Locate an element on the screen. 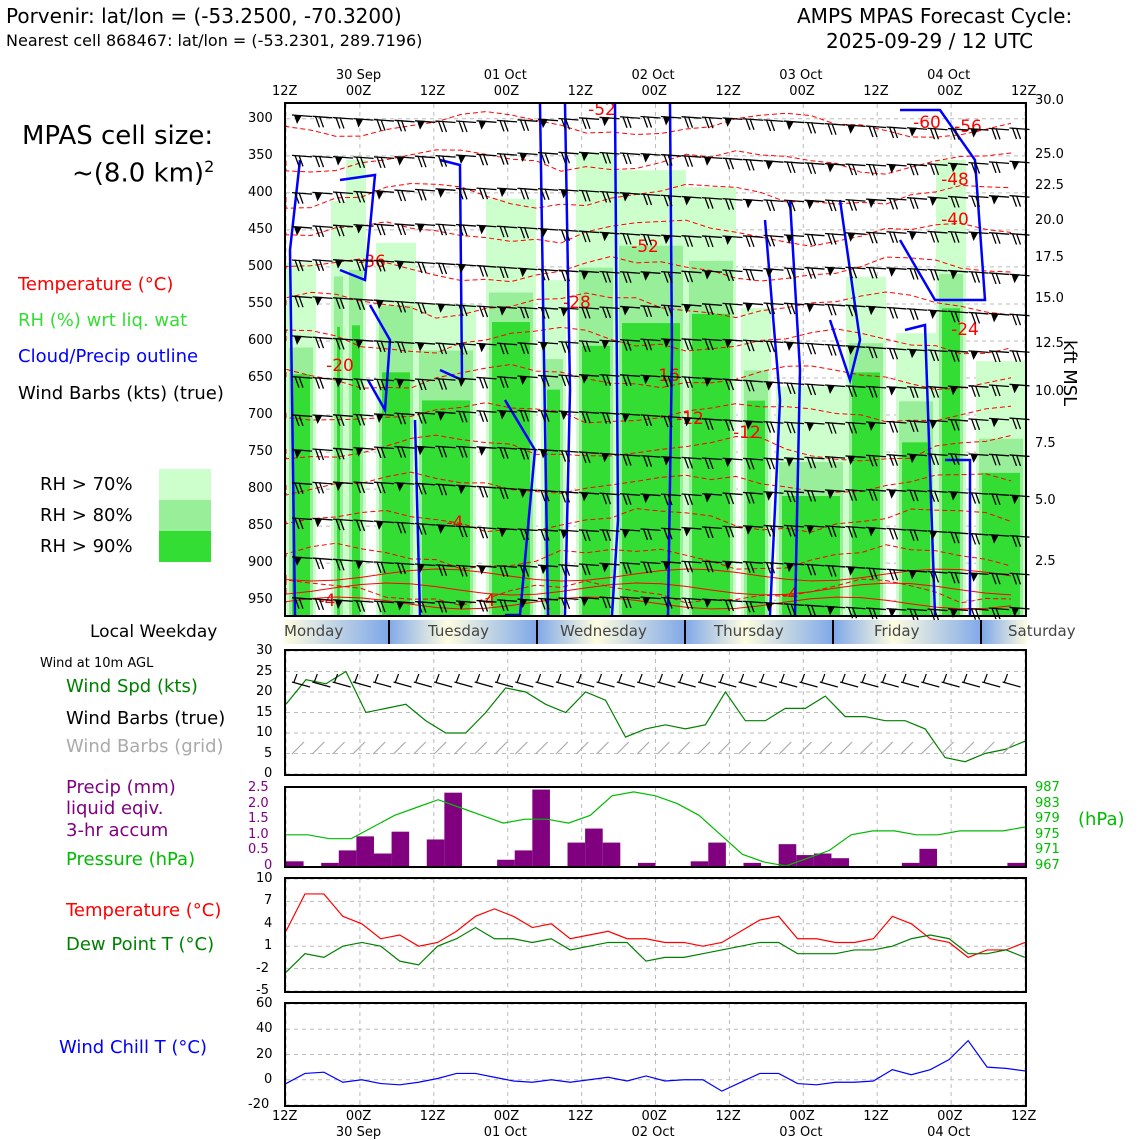 The image size is (1140, 1140). height-tick-label: 30.0 is located at coordinates (1049, 100).